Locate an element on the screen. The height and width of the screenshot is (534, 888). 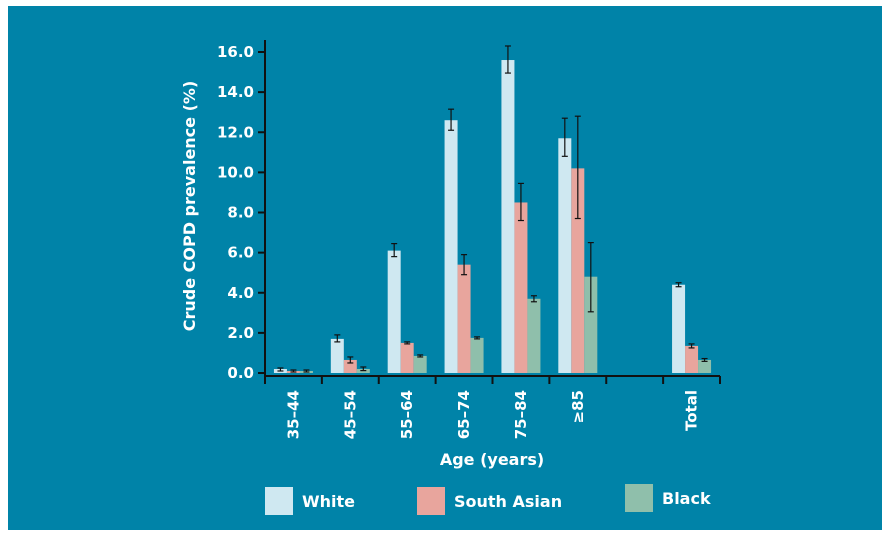
x-tick-label: 75–84 is located at coordinates (521, 414).